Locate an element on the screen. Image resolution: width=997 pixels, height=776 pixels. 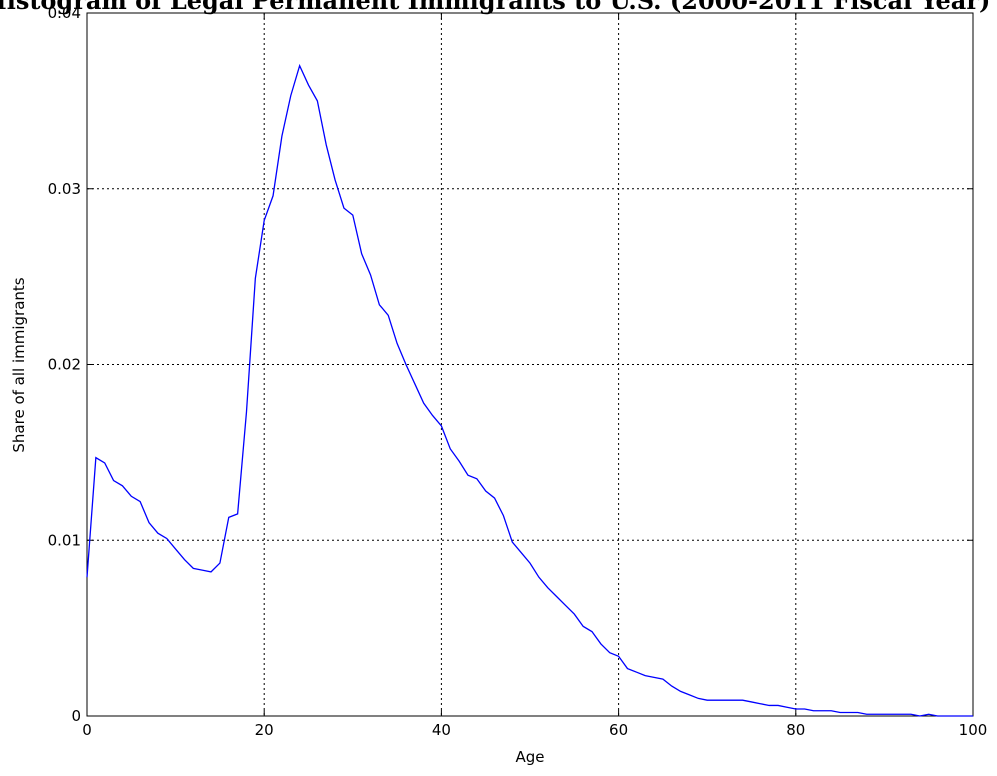
y-tick-label: 0.01 is located at coordinates (64, 540).